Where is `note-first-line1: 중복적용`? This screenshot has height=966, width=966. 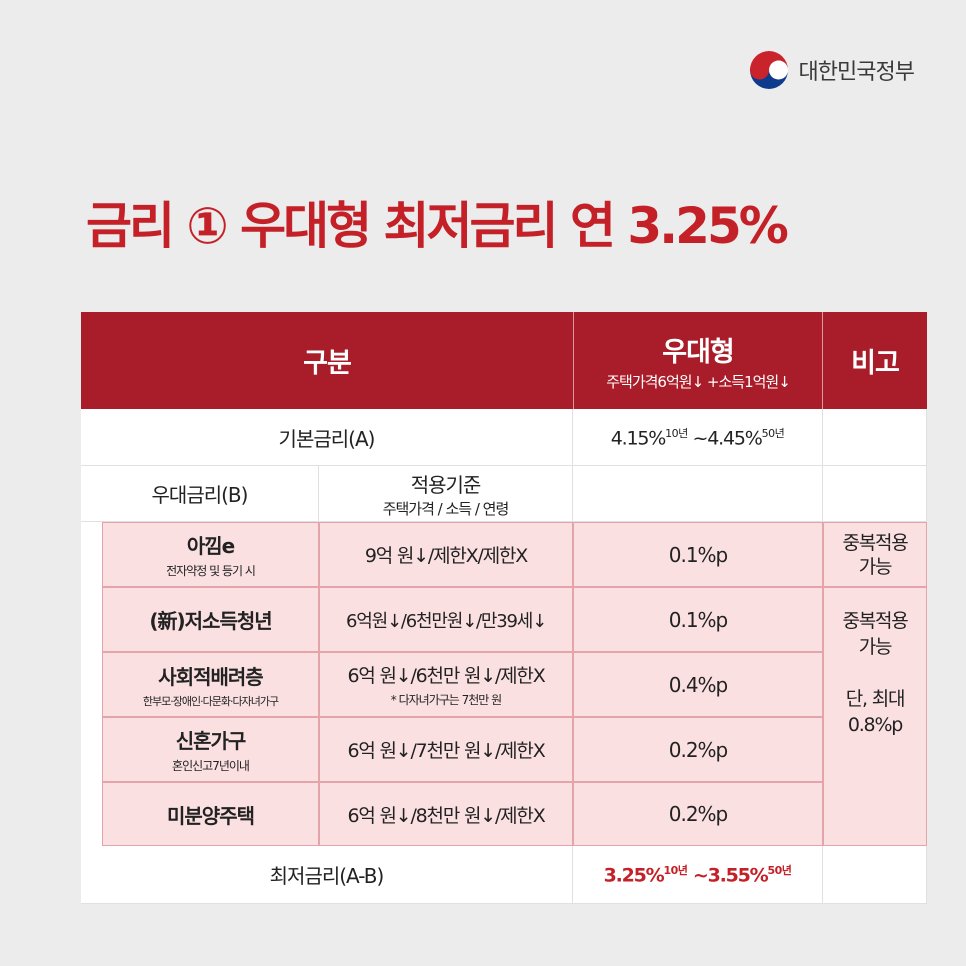
note-first-line1: 중복적용 is located at coordinates (875, 542).